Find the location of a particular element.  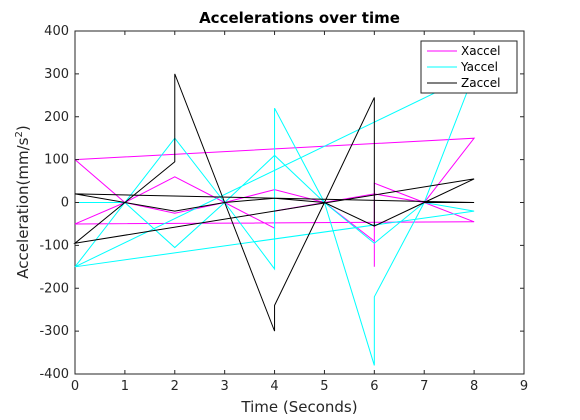

y-tick-label: 100 is located at coordinates (56, 160).